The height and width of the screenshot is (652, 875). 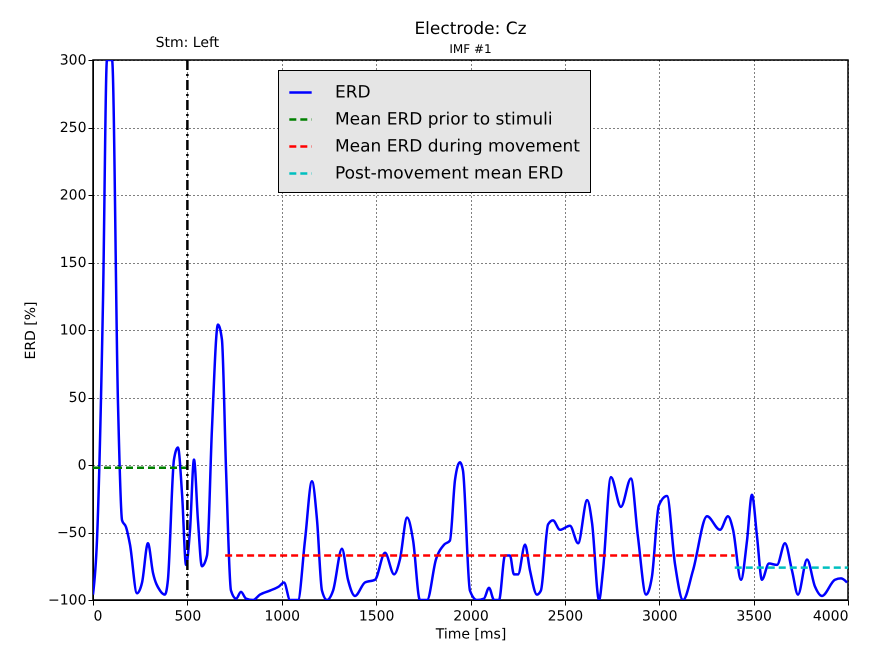 What do you see at coordinates (282, 616) in the screenshot?
I see `x-tick-label: 1000` at bounding box center [282, 616].